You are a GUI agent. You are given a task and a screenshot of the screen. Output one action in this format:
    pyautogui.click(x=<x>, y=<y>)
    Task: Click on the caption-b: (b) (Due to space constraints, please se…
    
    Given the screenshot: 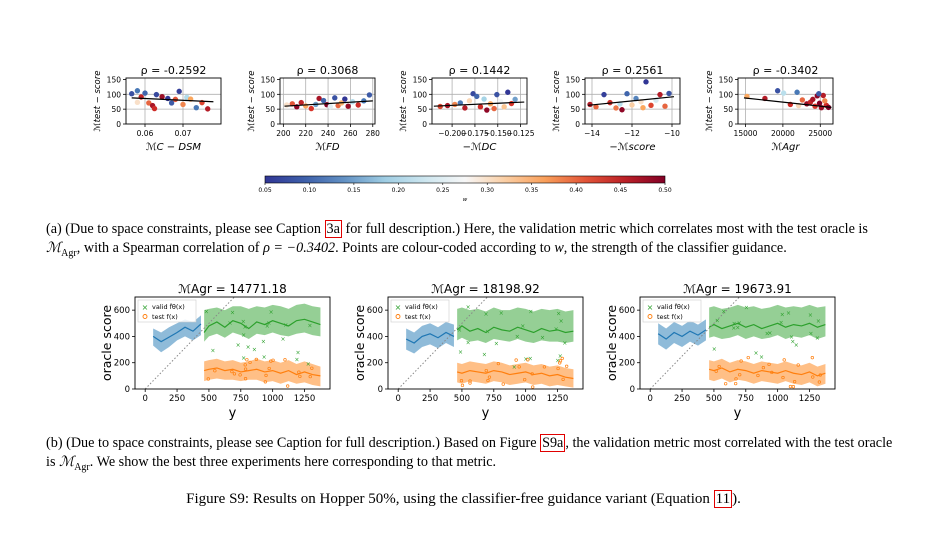 What is the action you would take?
    pyautogui.click(x=469, y=453)
    